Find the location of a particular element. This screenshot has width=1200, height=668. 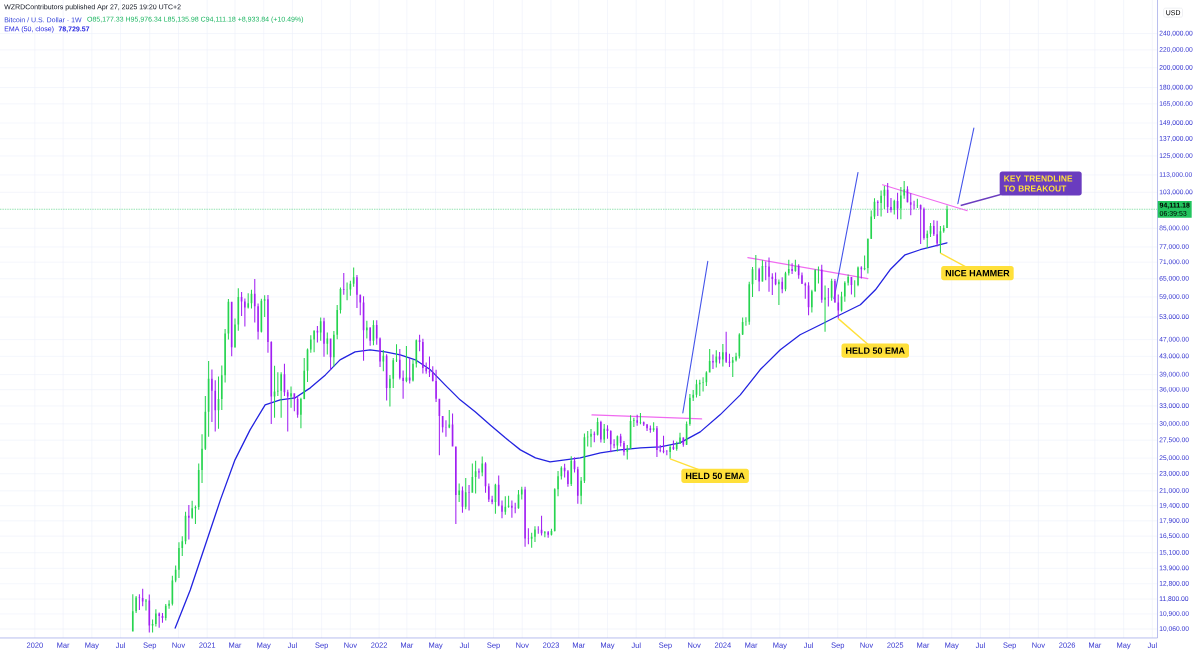

annotation: NICE HAMMER is located at coordinates (977, 273).